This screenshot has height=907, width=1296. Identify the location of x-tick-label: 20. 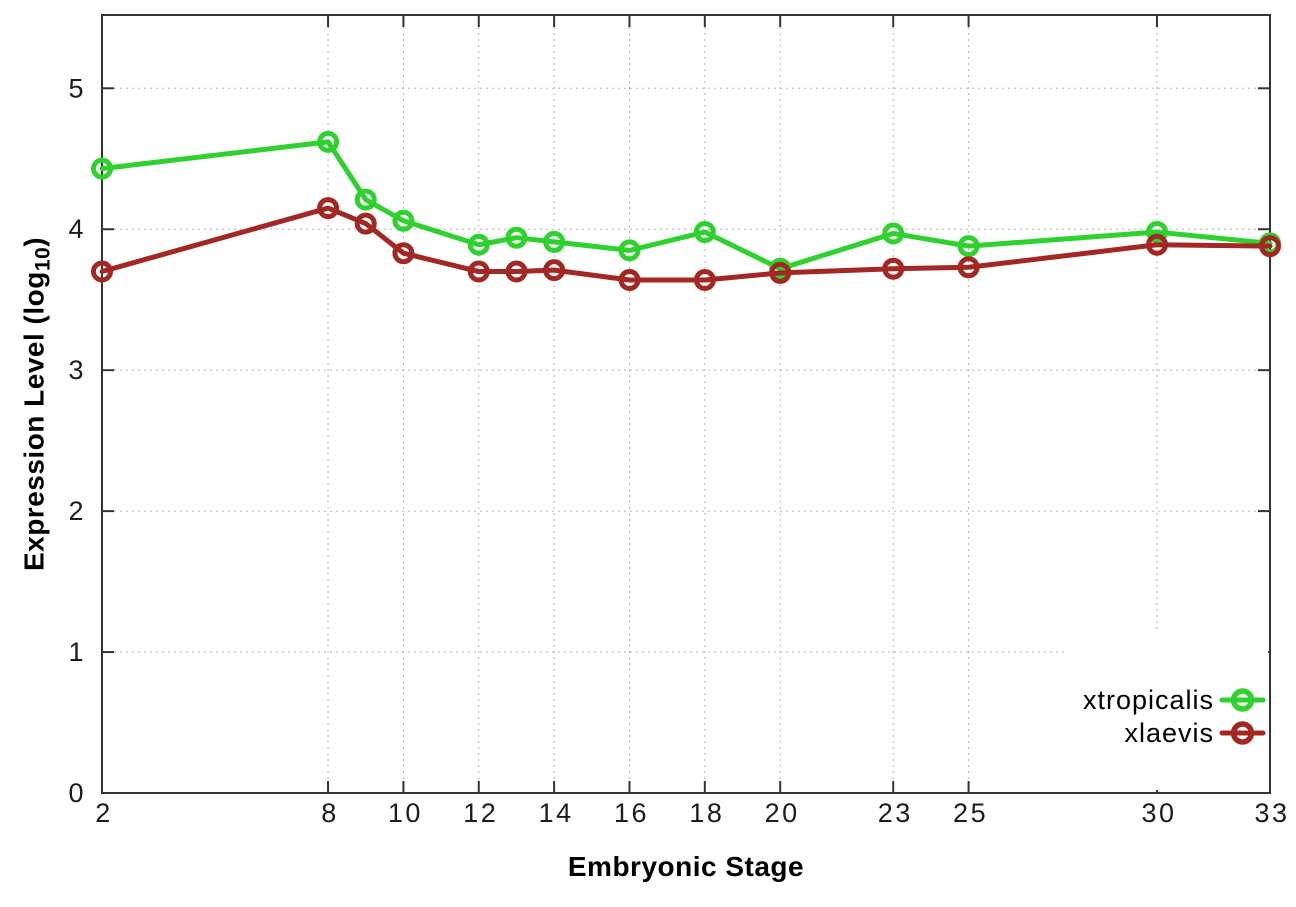
(782, 813).